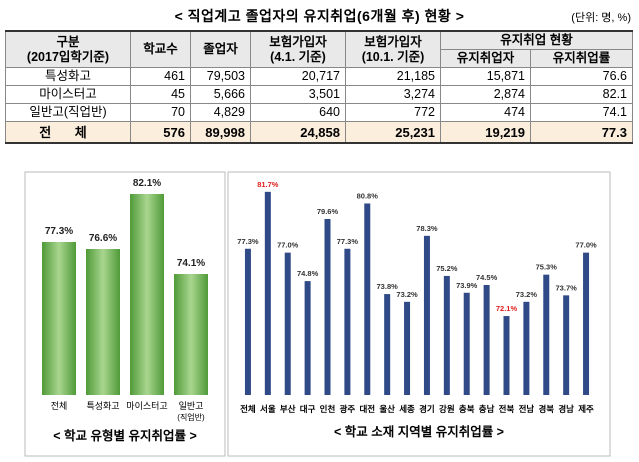  What do you see at coordinates (487, 409) in the screenshot?
I see `x-tick-label: 충남` at bounding box center [487, 409].